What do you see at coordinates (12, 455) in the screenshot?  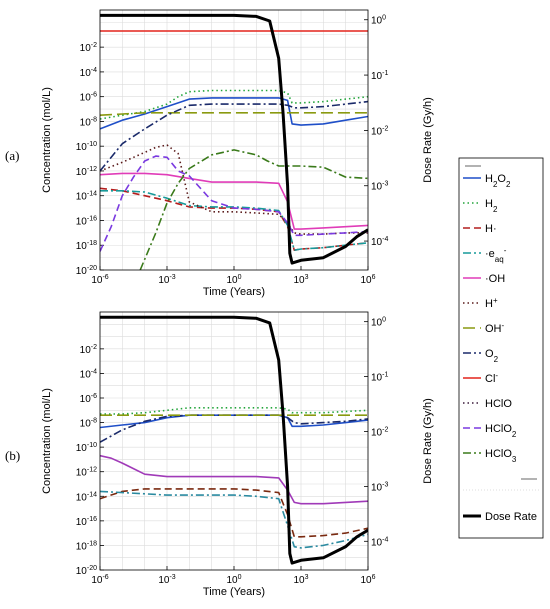 I see `panel-label: (b)` at bounding box center [12, 455].